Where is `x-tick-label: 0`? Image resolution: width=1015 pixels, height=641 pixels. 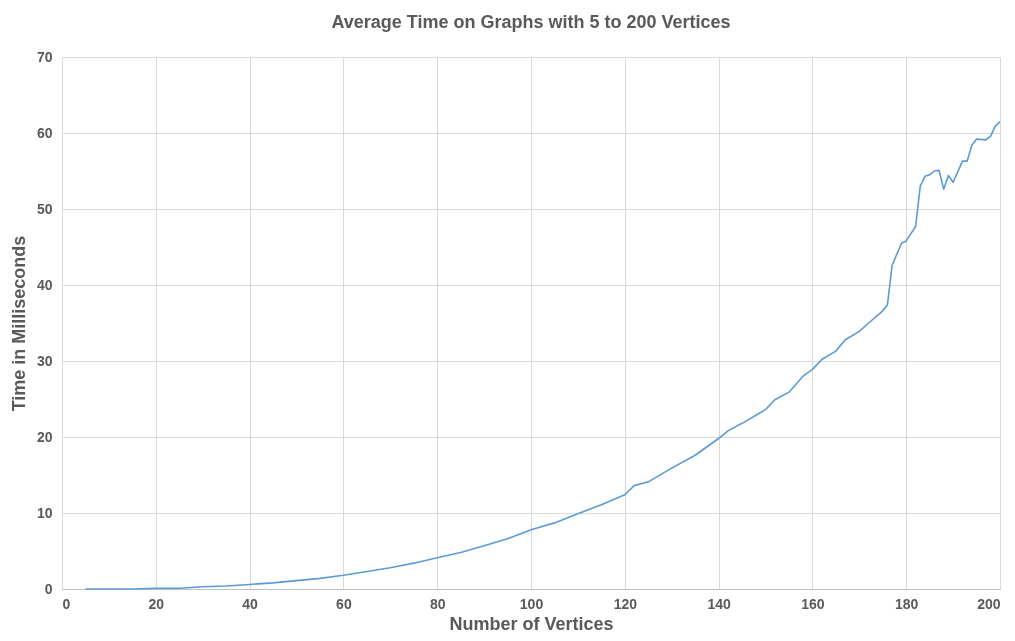 x-tick-label: 0 is located at coordinates (66, 603).